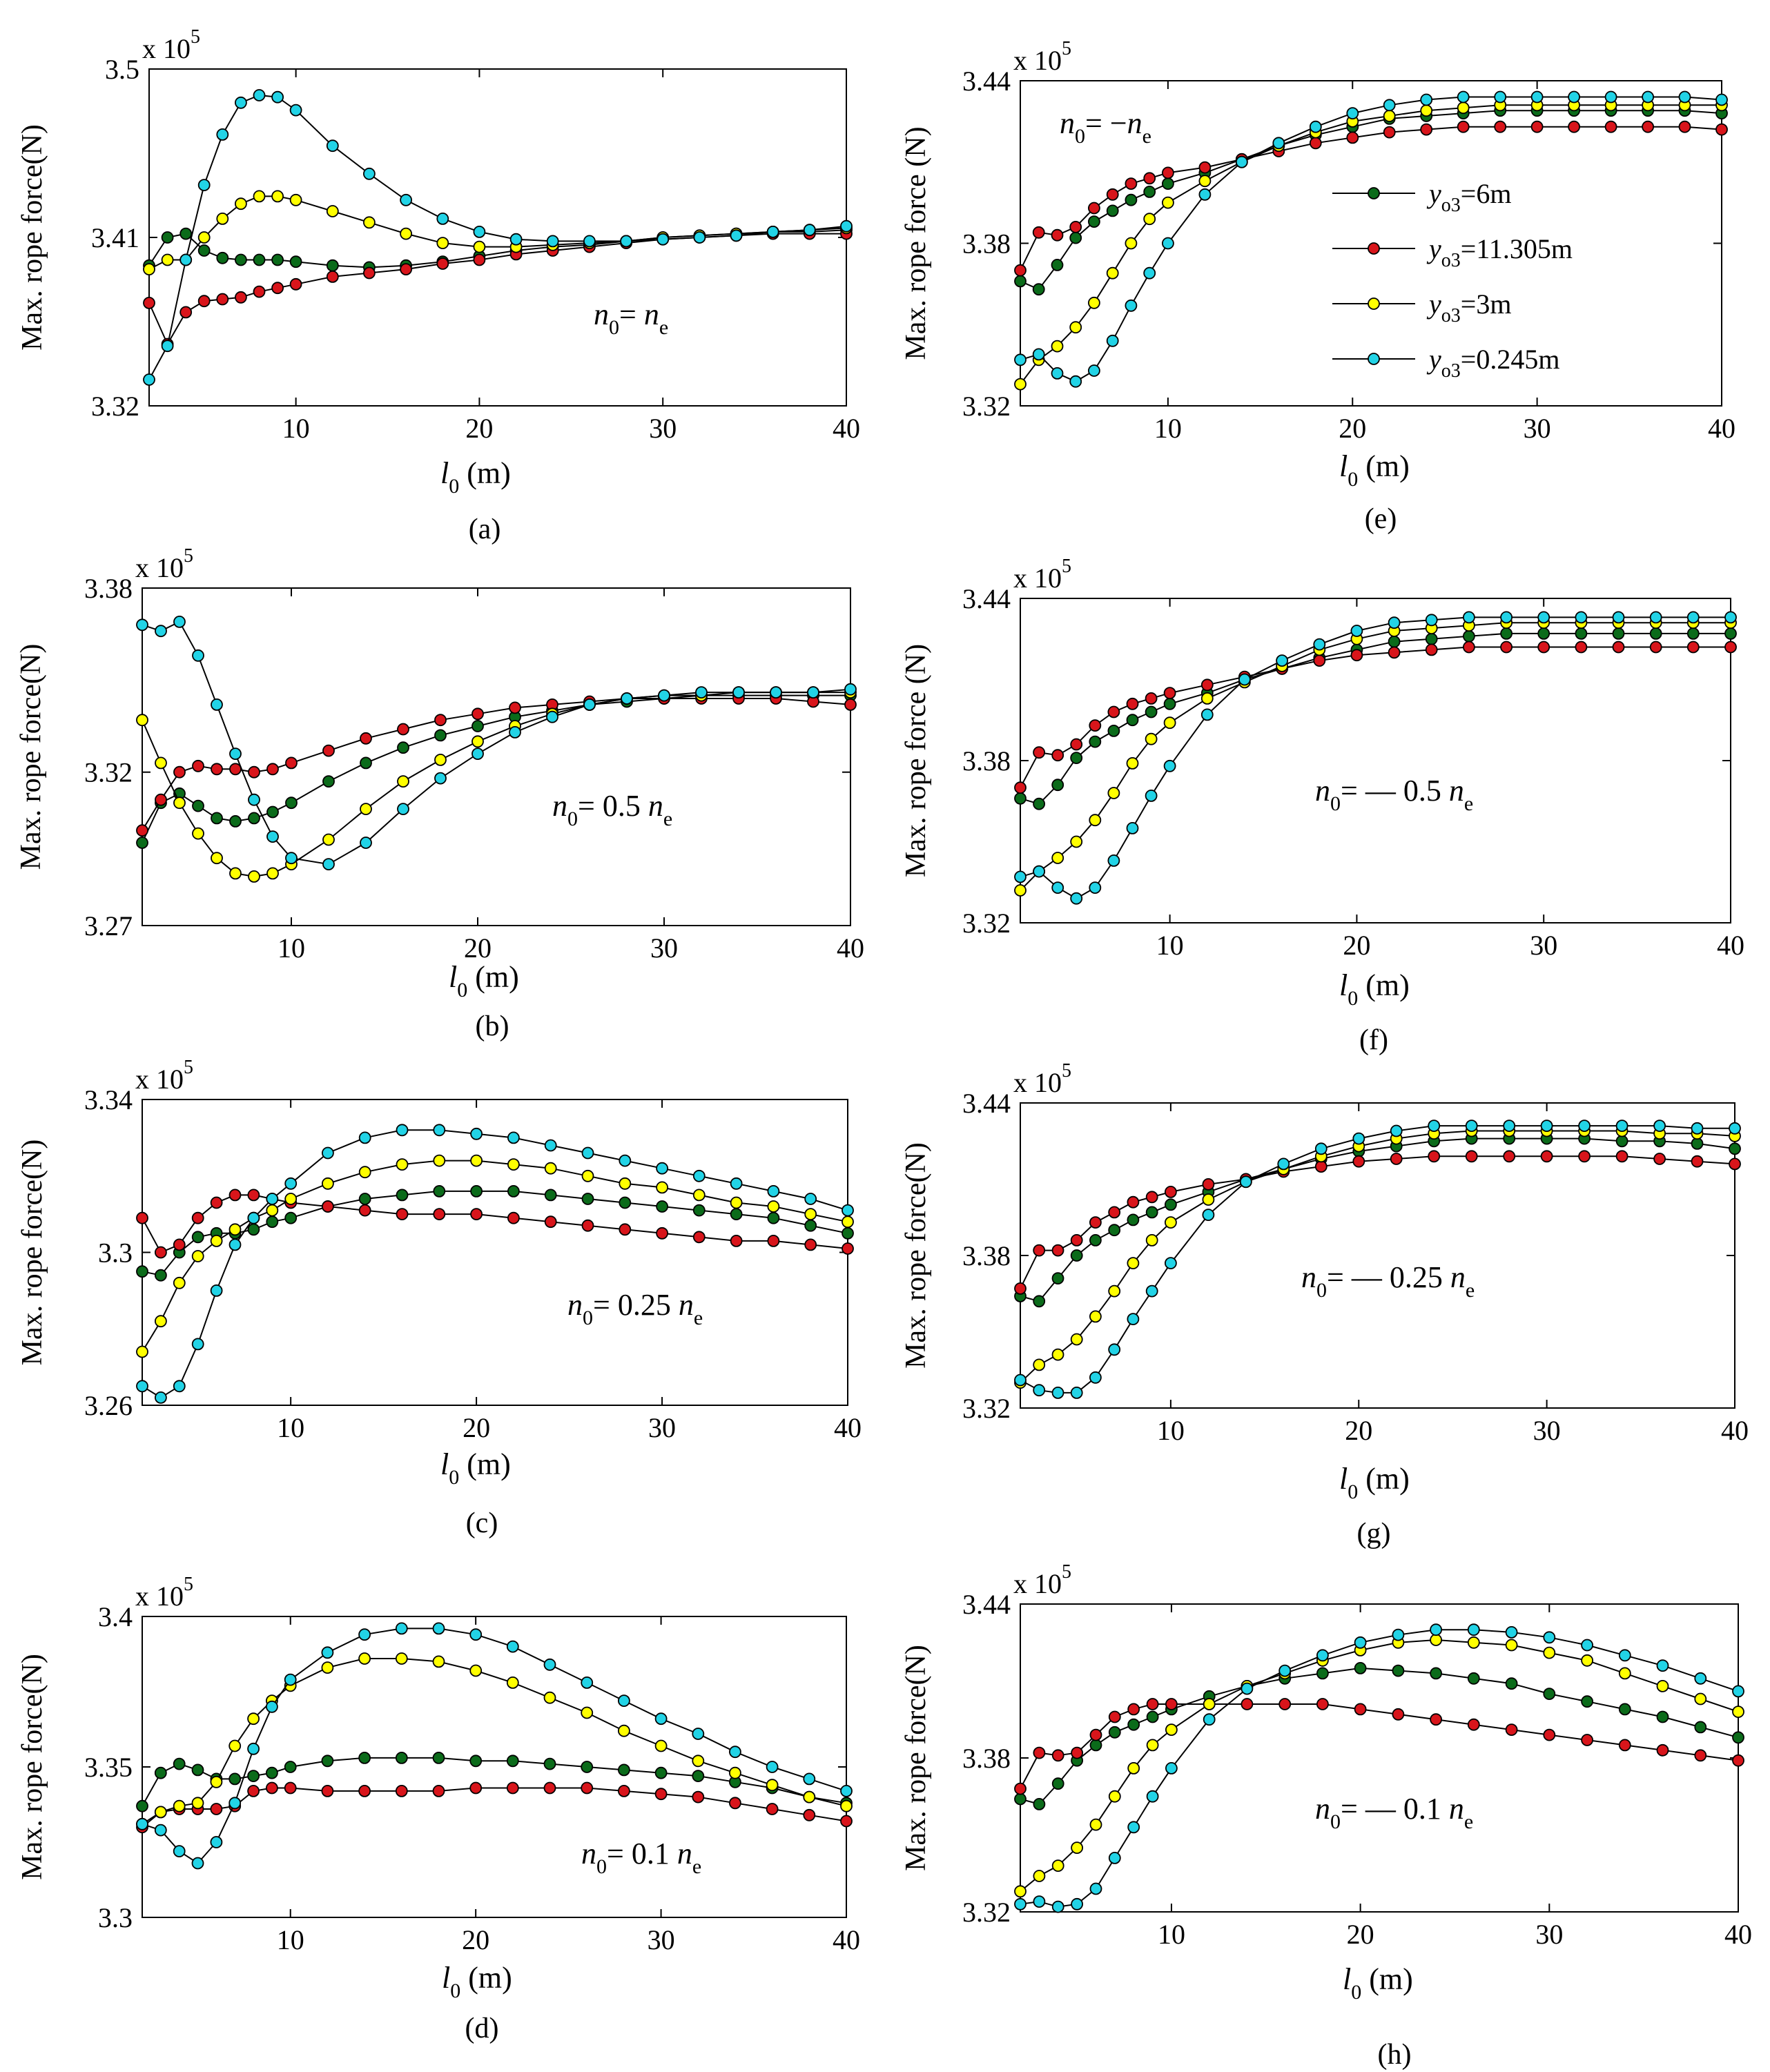 This screenshot has width=1770, height=2072. What do you see at coordinates (986, 1912) in the screenshot?
I see `y-tick-label: 3.32` at bounding box center [986, 1912].